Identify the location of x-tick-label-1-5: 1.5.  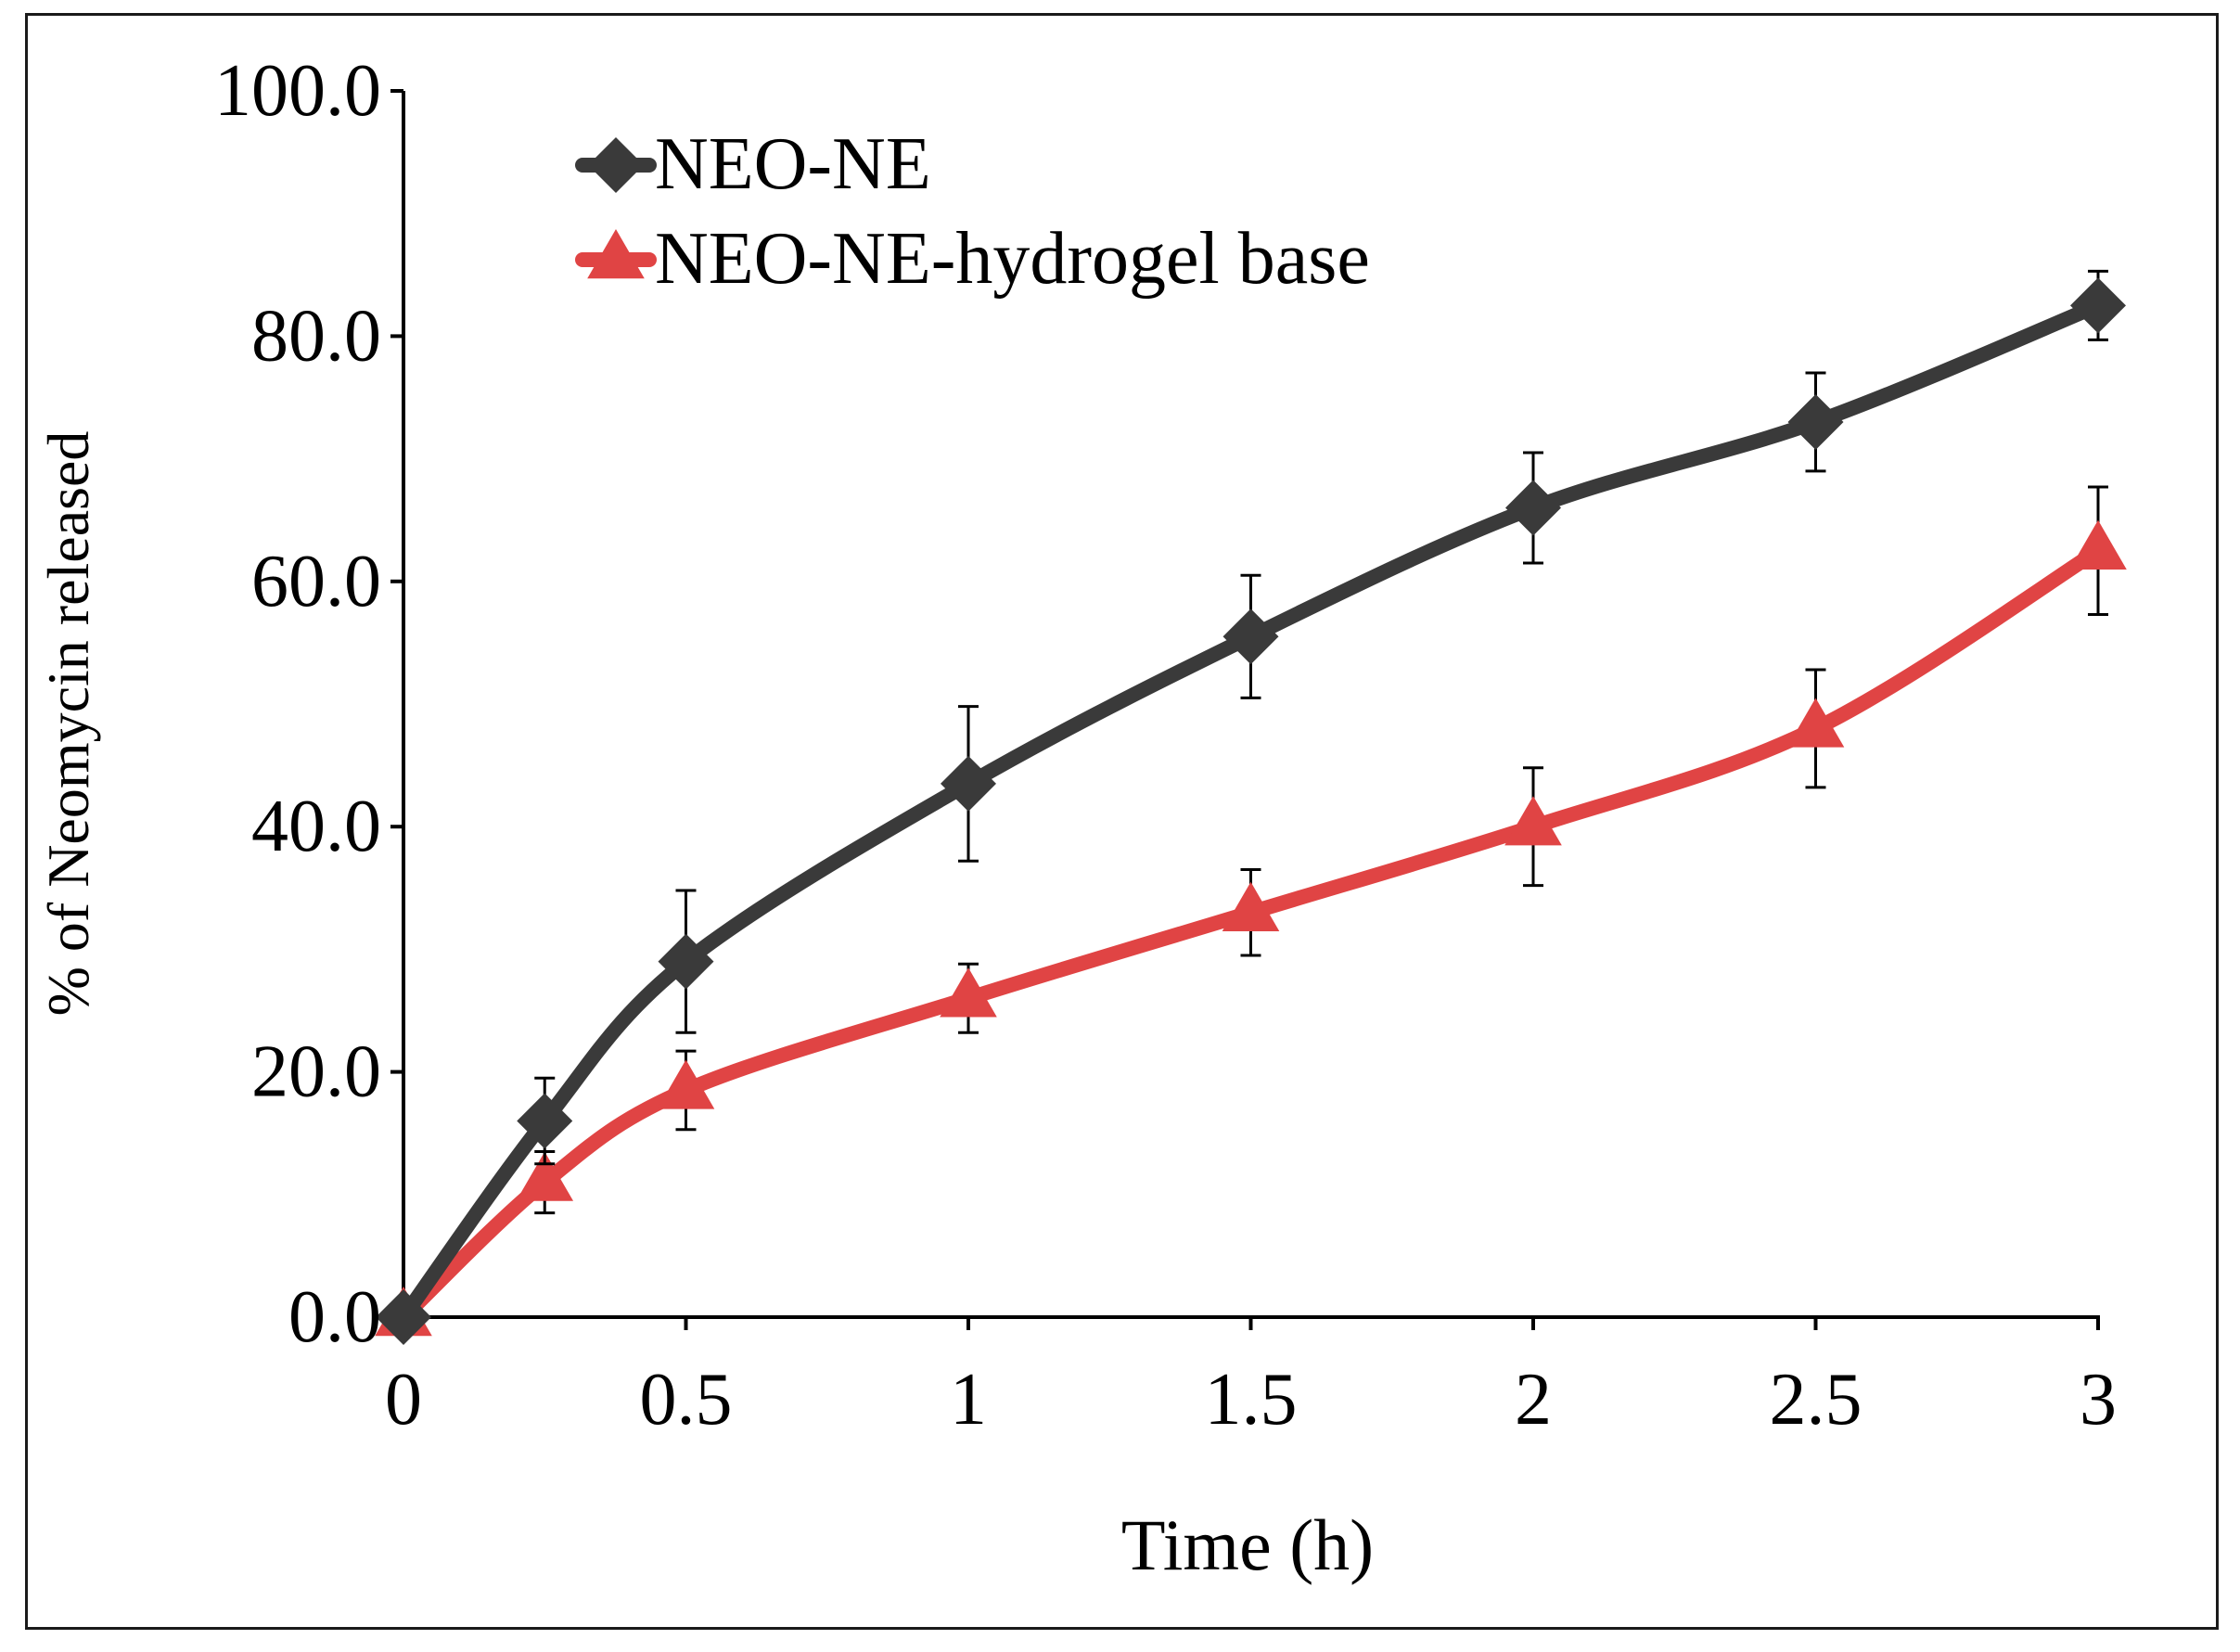
(1251, 1400).